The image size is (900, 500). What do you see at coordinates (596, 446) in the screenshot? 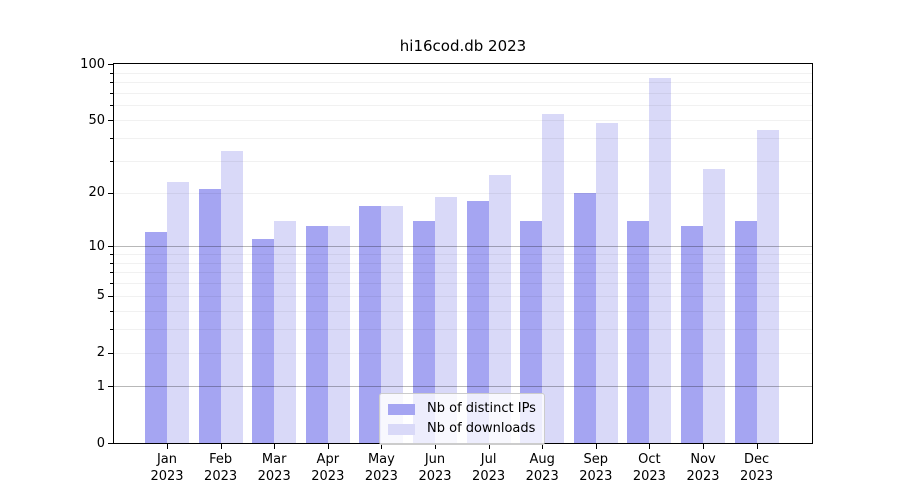
I see `x-tick-mark-Sep` at bounding box center [596, 446].